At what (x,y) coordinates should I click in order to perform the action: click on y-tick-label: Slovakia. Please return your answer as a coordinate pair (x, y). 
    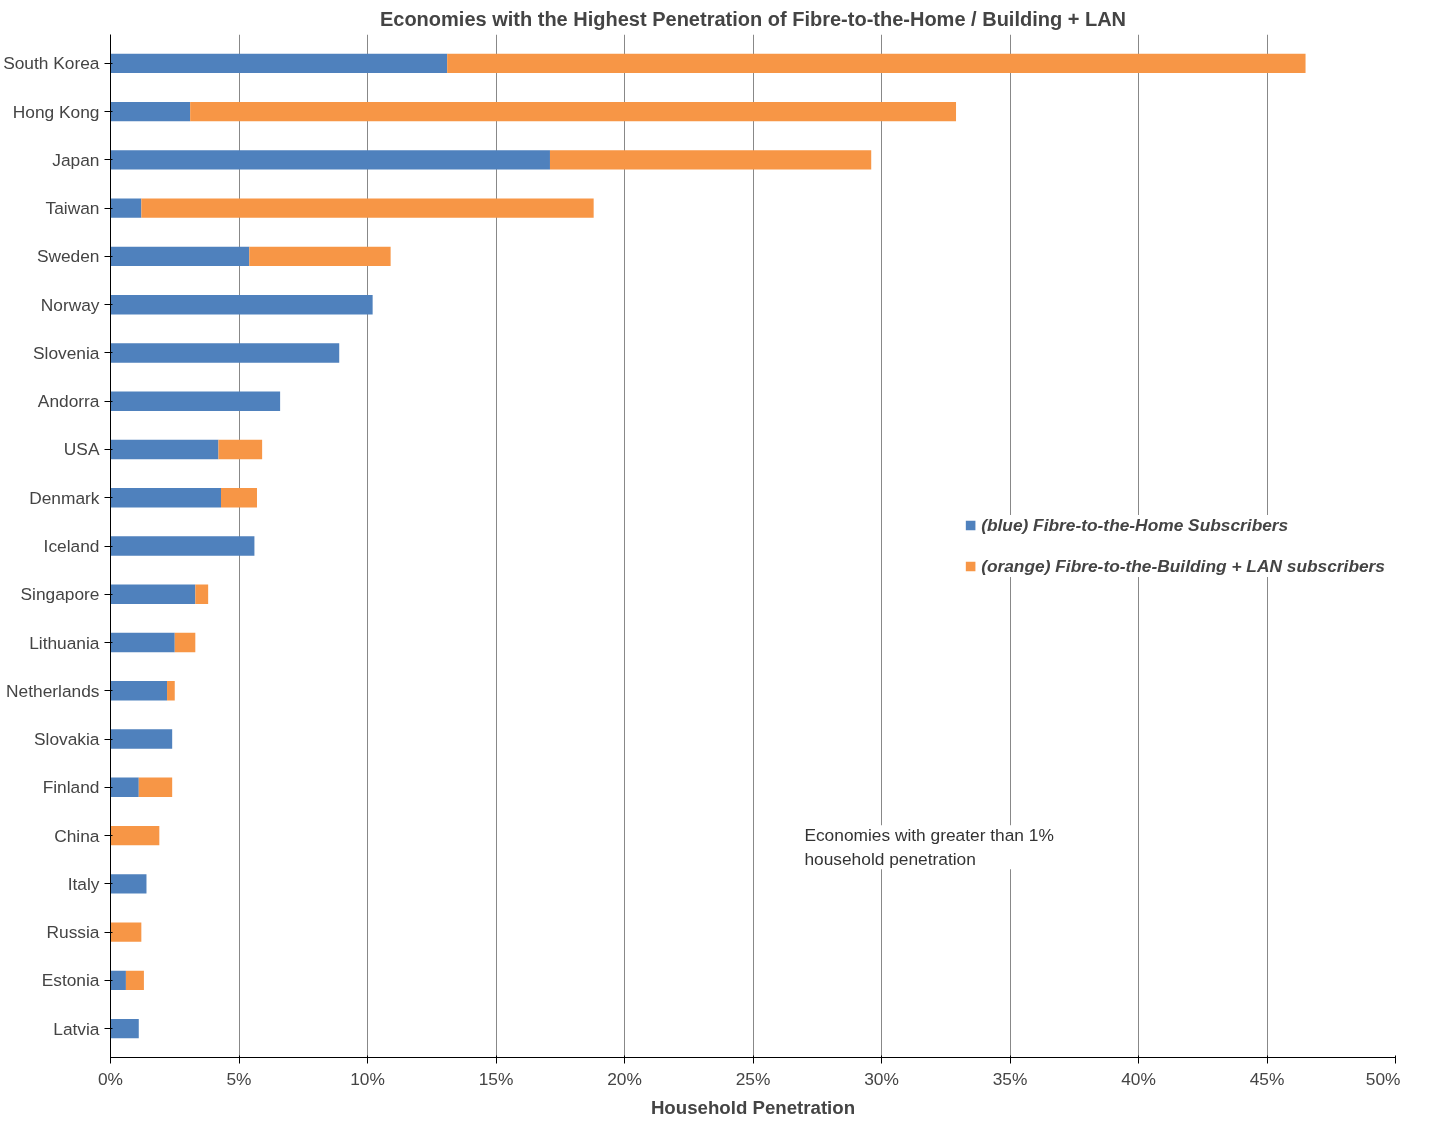
    Looking at the image, I should click on (67, 739).